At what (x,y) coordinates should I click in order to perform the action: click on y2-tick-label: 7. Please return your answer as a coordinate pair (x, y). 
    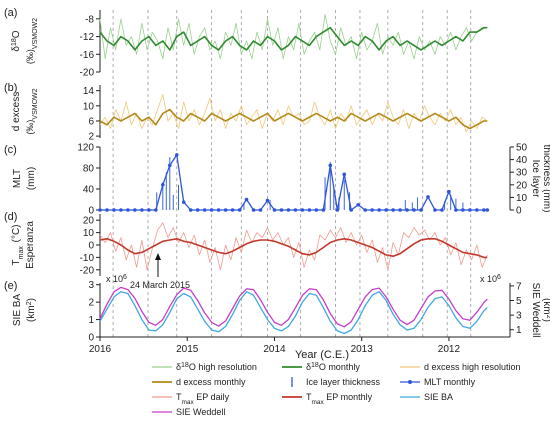
    Looking at the image, I should click on (519, 286).